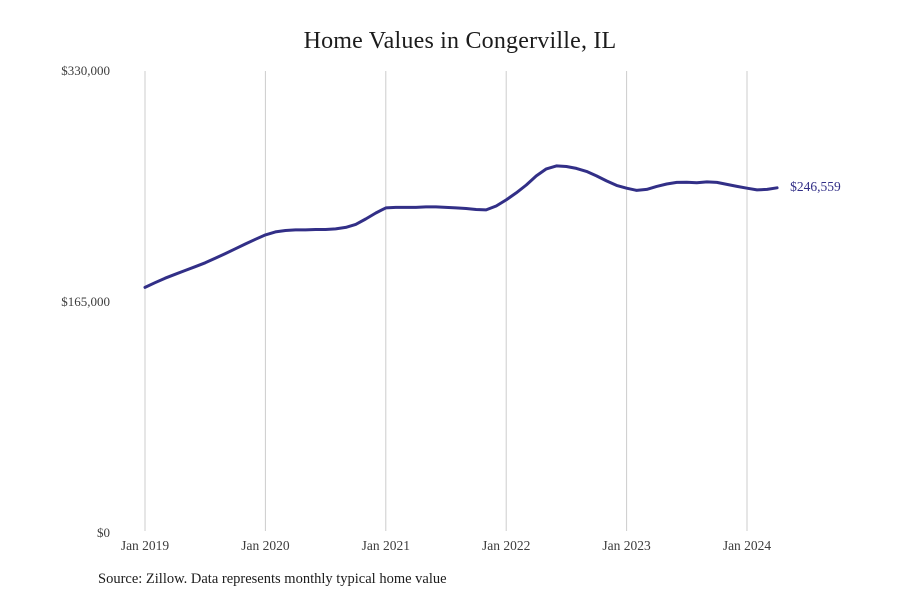 This screenshot has width=900, height=600. Describe the element at coordinates (815, 186) in the screenshot. I see `latest-value-label: $246,559` at that location.